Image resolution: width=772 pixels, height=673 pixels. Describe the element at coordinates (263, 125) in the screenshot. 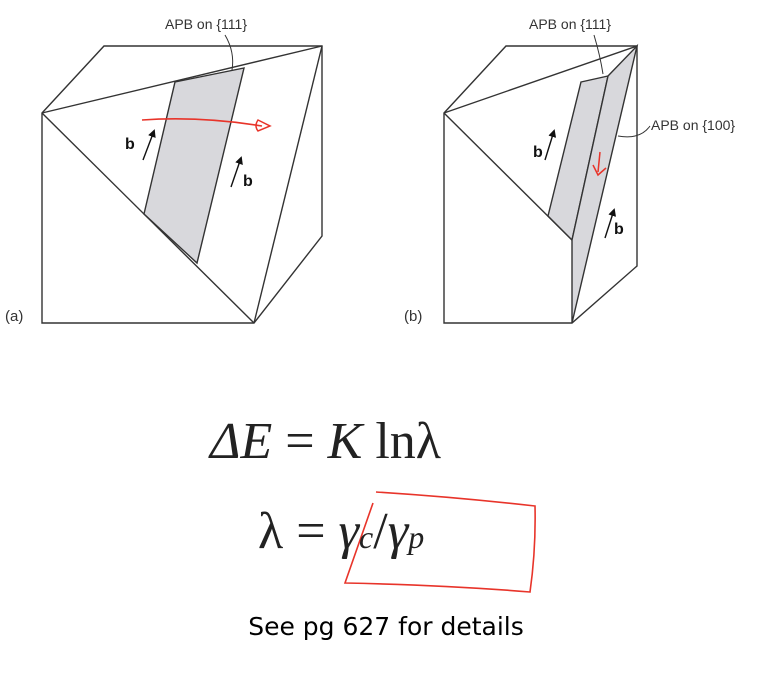

I see `figure-a-red-arrowhead` at that location.